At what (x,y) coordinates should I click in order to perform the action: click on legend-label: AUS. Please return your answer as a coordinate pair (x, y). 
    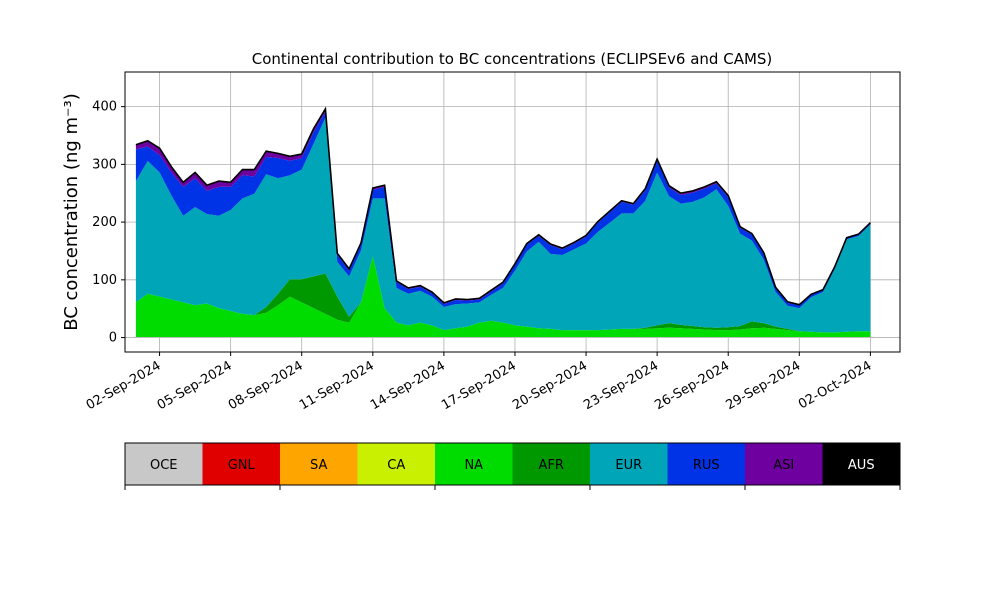
    Looking at the image, I should click on (861, 465).